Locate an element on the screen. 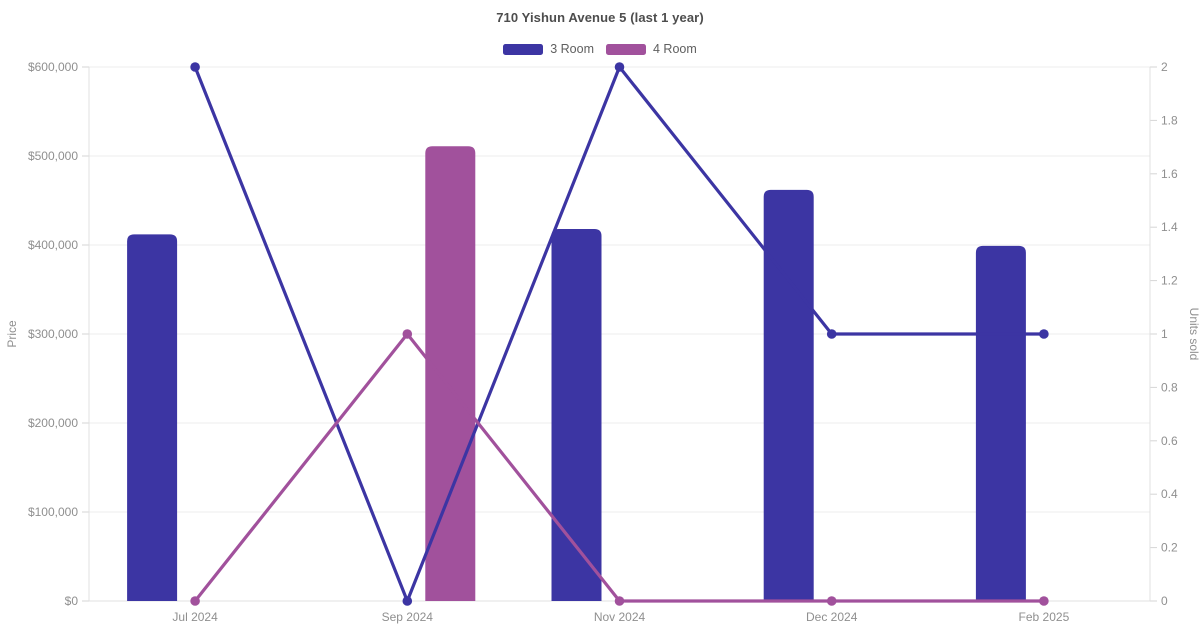  bar-4-room-sep-2024 is located at coordinates (450, 373).